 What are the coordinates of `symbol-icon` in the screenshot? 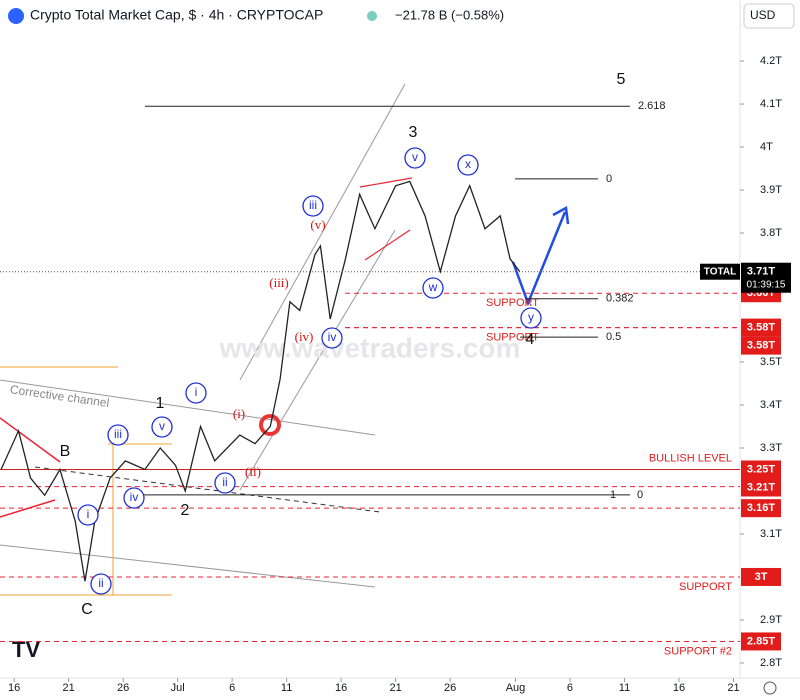 It's located at (16, 16).